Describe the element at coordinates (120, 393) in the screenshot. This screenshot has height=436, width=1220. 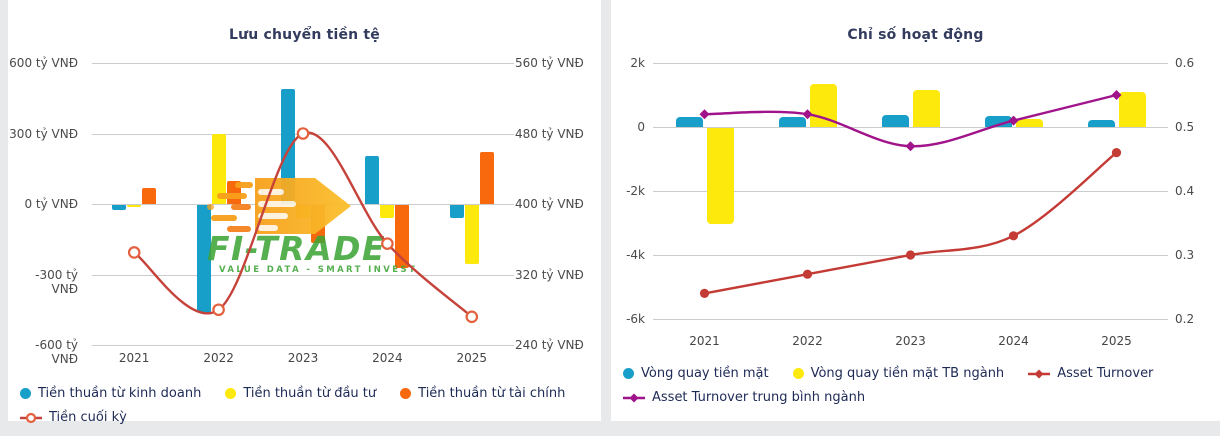
I see `legend-label: Tiền thuần từ kinh doanh` at that location.